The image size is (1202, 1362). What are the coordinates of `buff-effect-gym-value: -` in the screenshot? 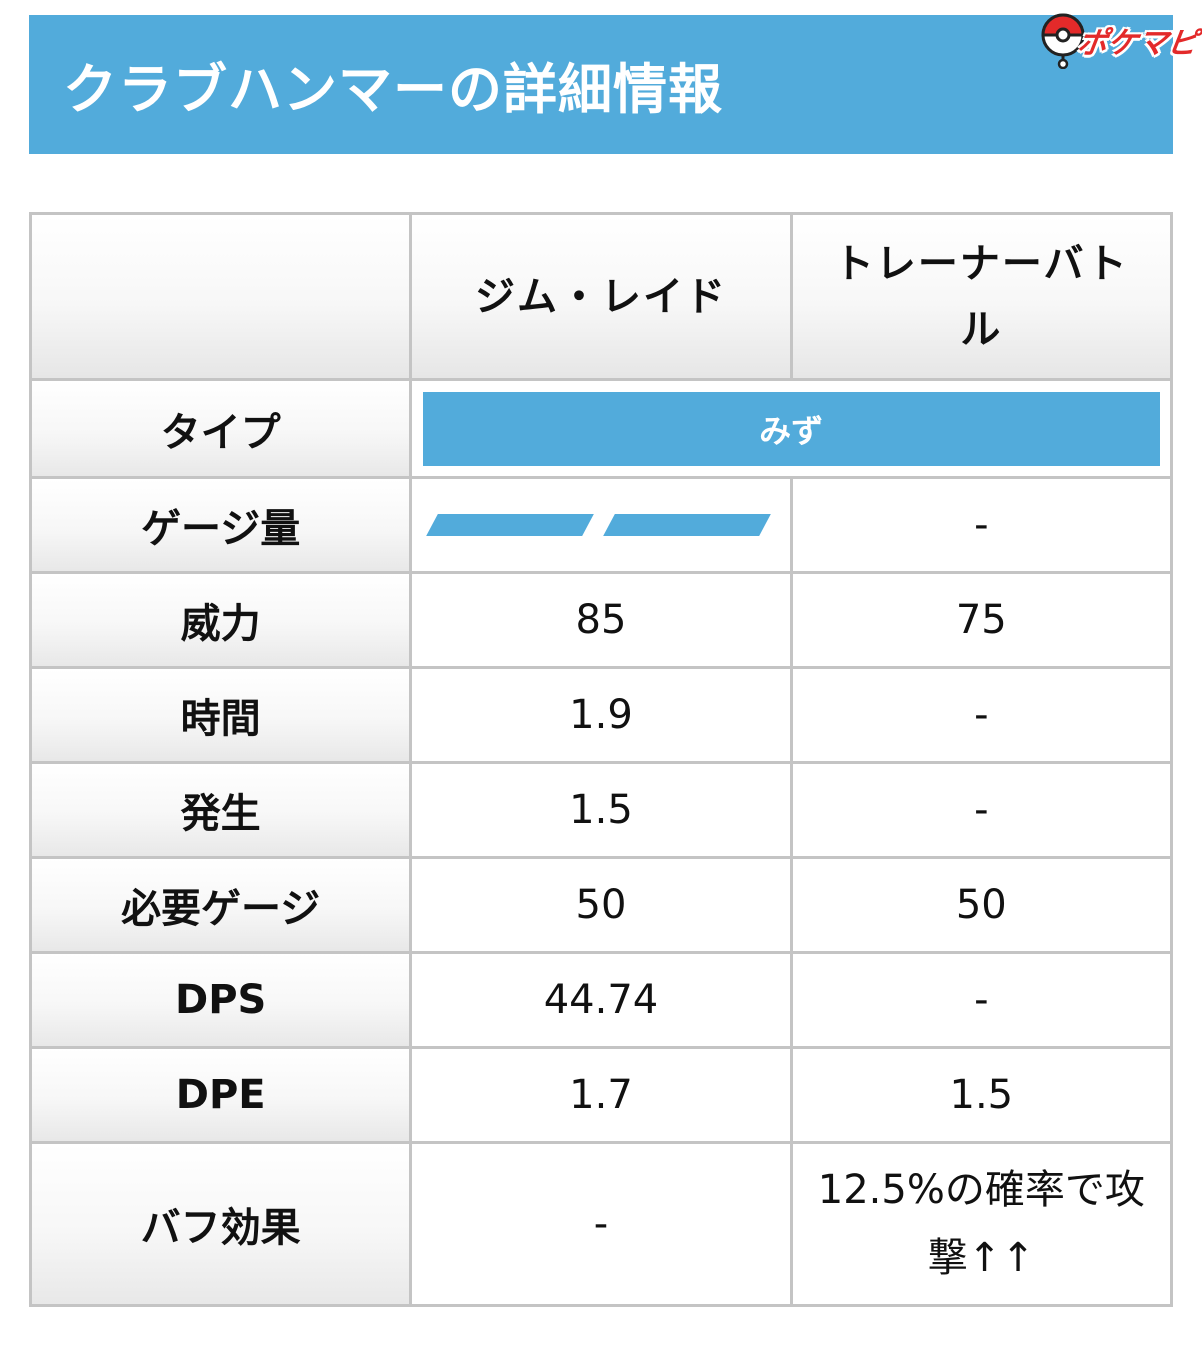 It's located at (601, 1224).